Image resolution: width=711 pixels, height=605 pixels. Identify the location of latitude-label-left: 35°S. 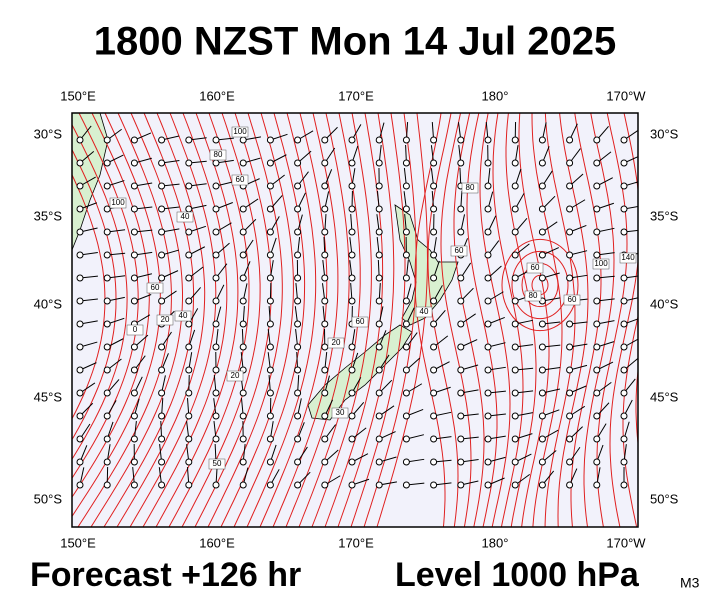
(48, 215).